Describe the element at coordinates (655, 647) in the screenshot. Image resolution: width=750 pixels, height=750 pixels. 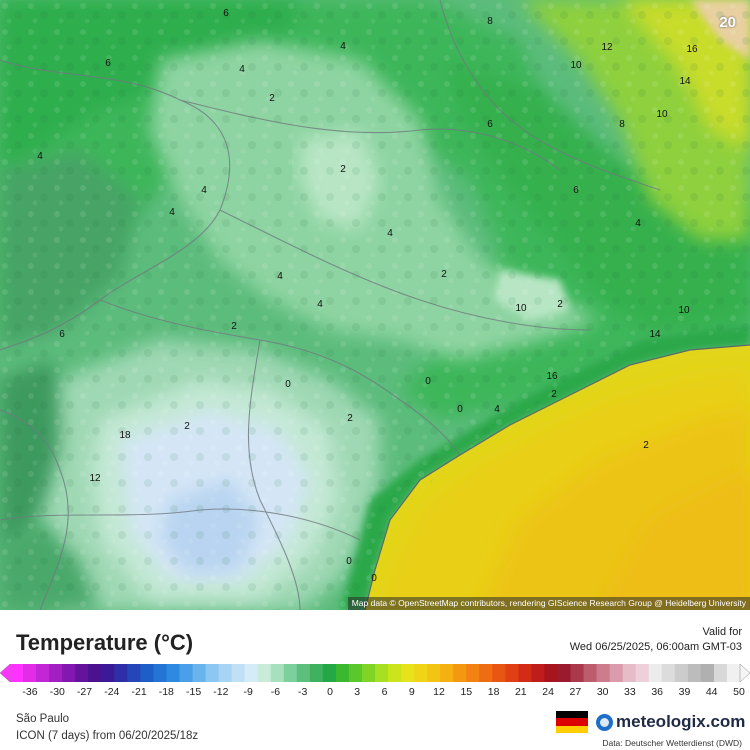
I see `valid-time: Wed 06/25/2025, 06:00am GMT-03` at that location.